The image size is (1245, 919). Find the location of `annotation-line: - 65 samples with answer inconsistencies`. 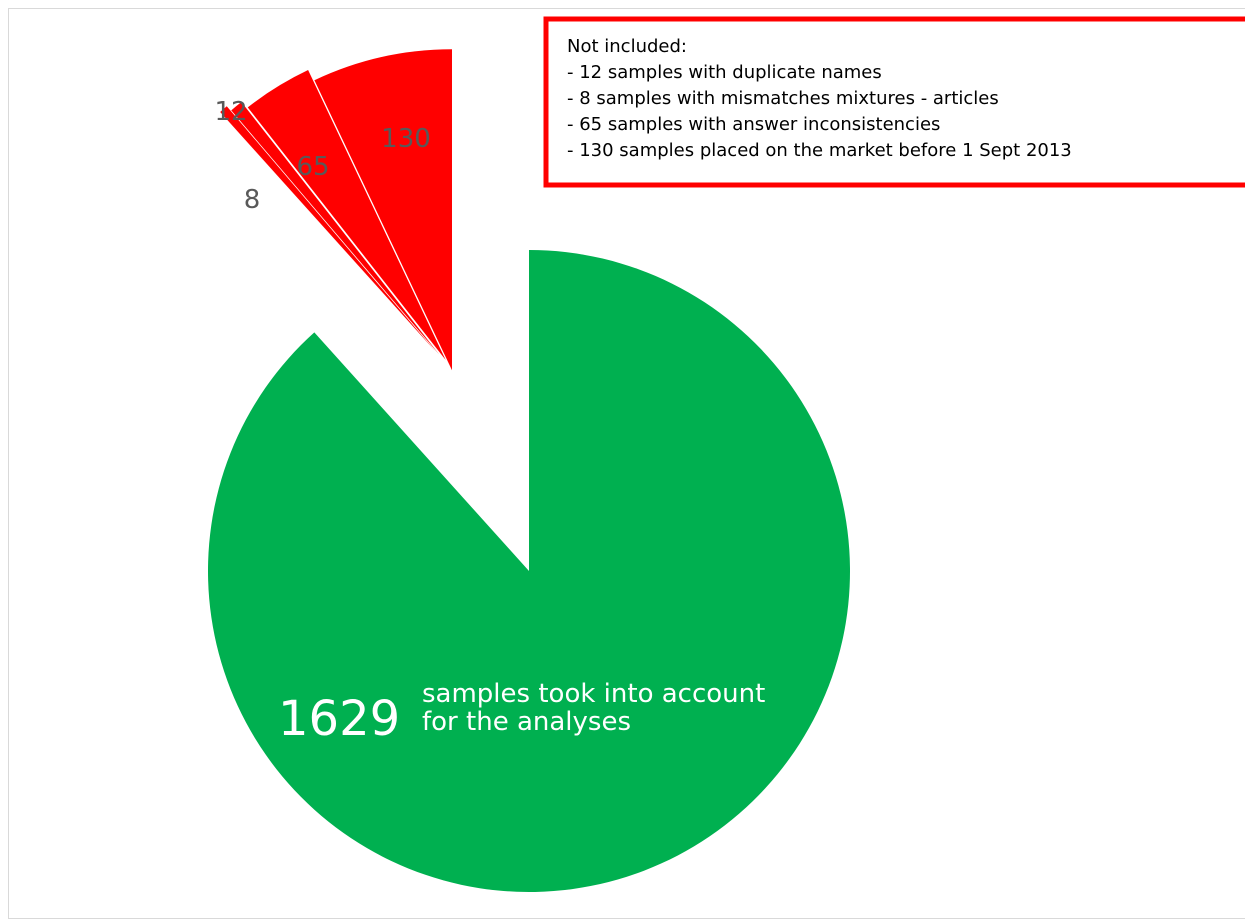

annotation-line: - 65 samples with answer inconsistencies is located at coordinates (753, 124).